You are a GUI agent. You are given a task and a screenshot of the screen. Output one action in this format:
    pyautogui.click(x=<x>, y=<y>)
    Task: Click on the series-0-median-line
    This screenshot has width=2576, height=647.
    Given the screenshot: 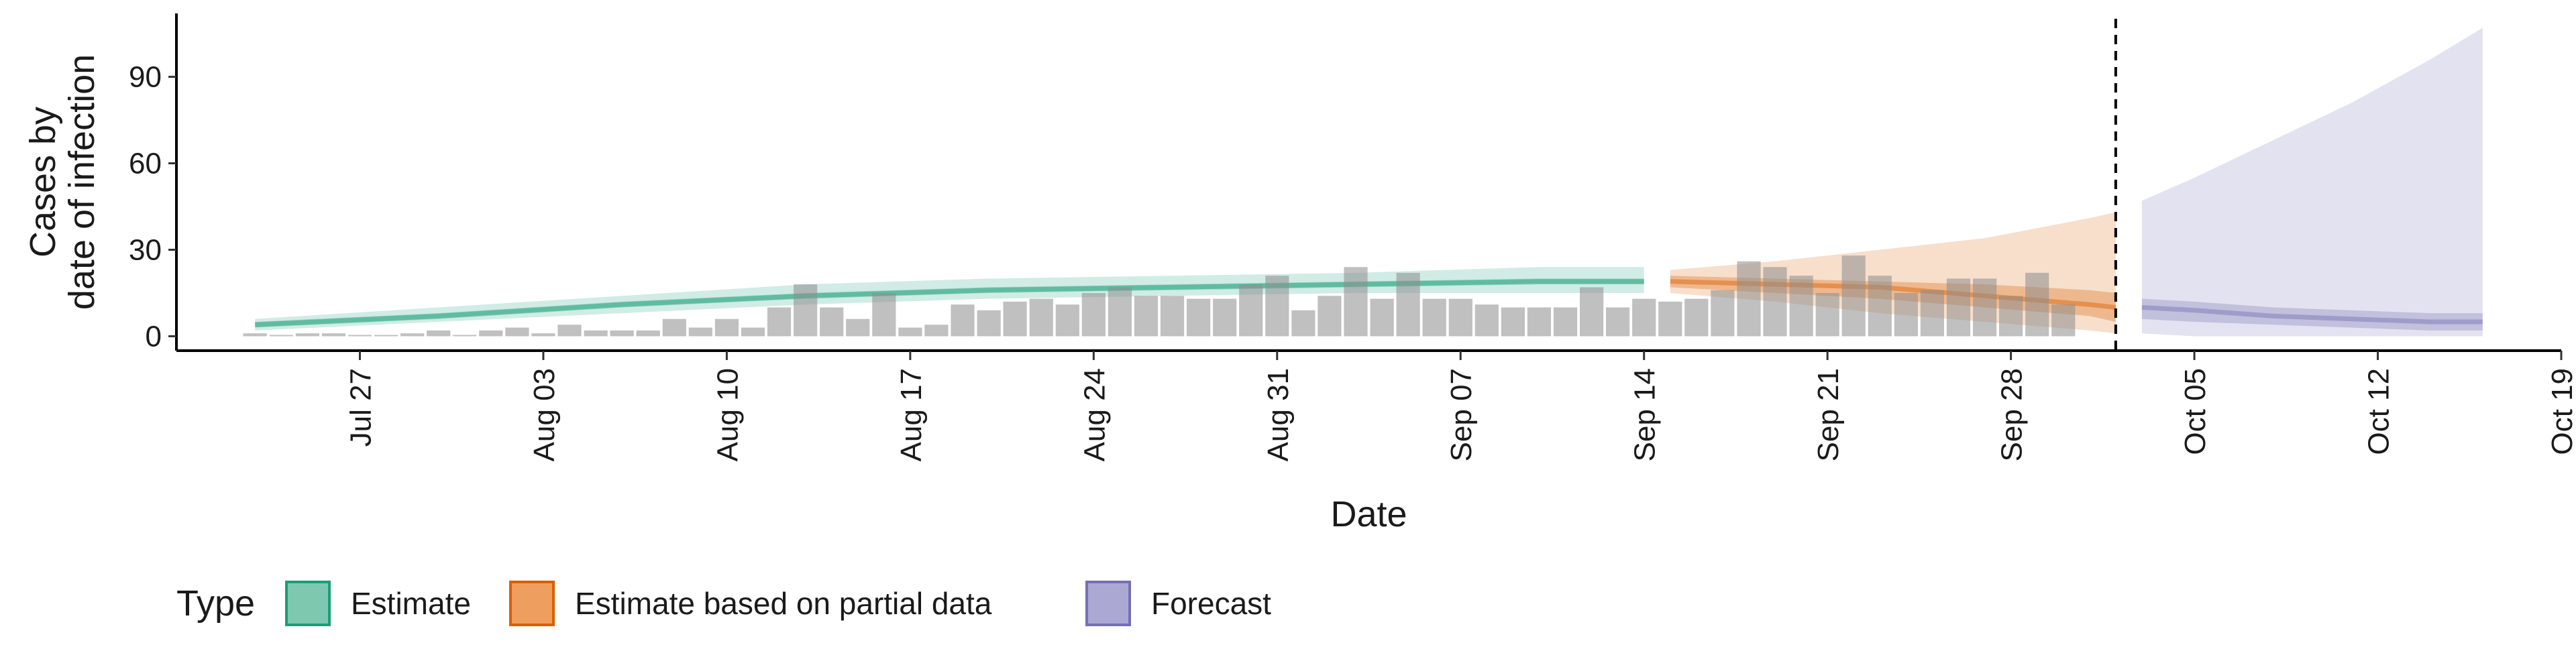 What is the action you would take?
    pyautogui.click(x=949, y=303)
    